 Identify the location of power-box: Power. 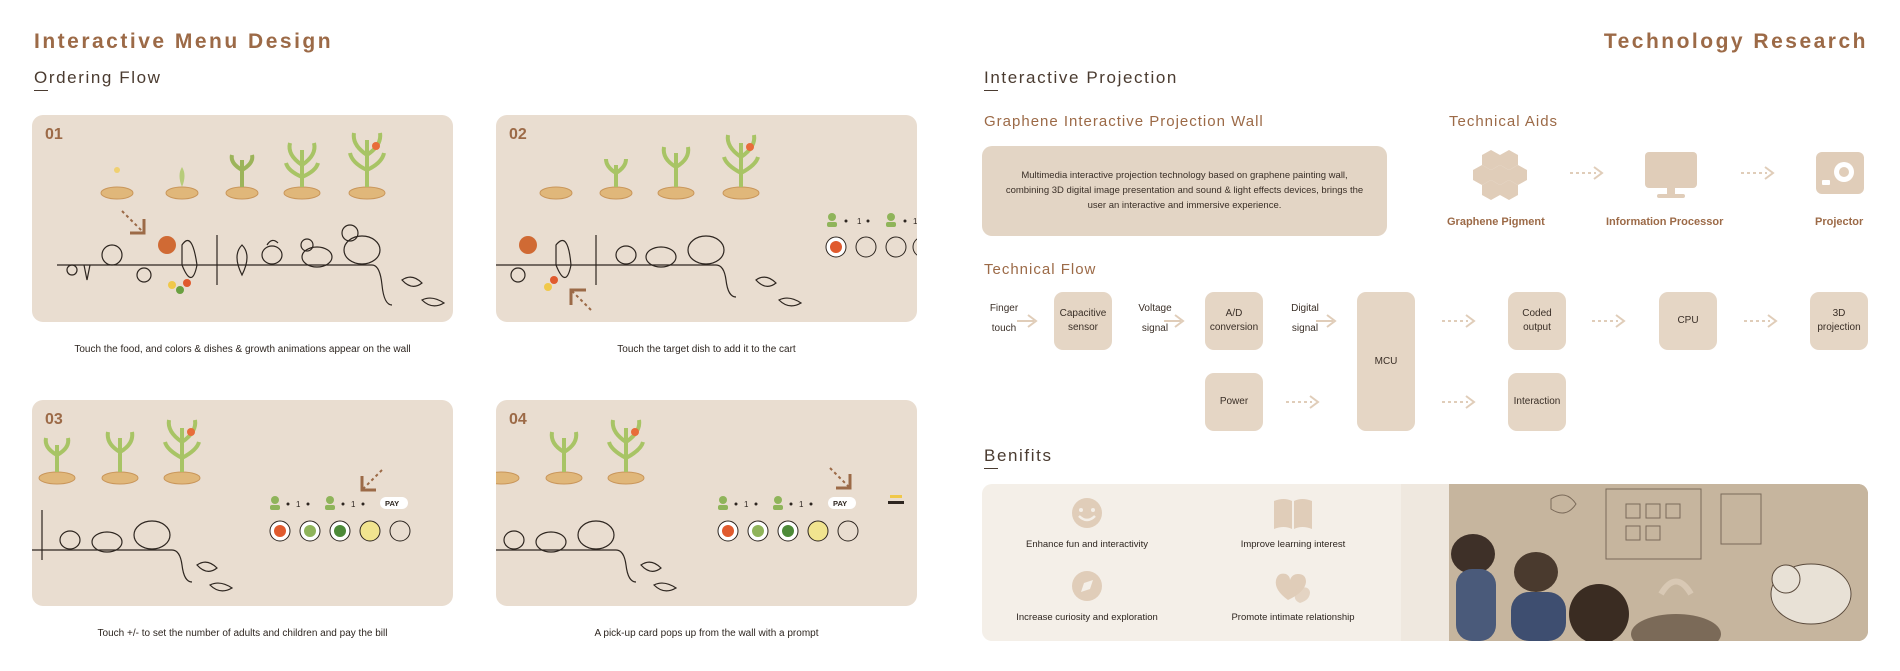
(1234, 402).